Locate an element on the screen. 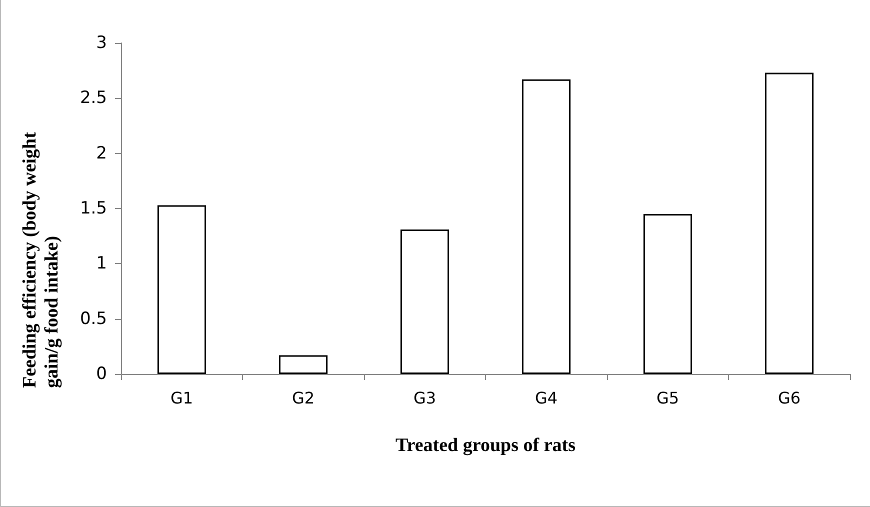  y-tick-label: 0.5 is located at coordinates (93, 318).